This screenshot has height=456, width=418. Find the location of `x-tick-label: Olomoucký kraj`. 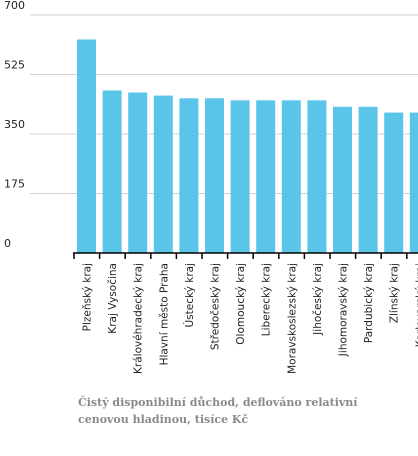

x-tick-label: Olomoucký kraj is located at coordinates (241, 304).